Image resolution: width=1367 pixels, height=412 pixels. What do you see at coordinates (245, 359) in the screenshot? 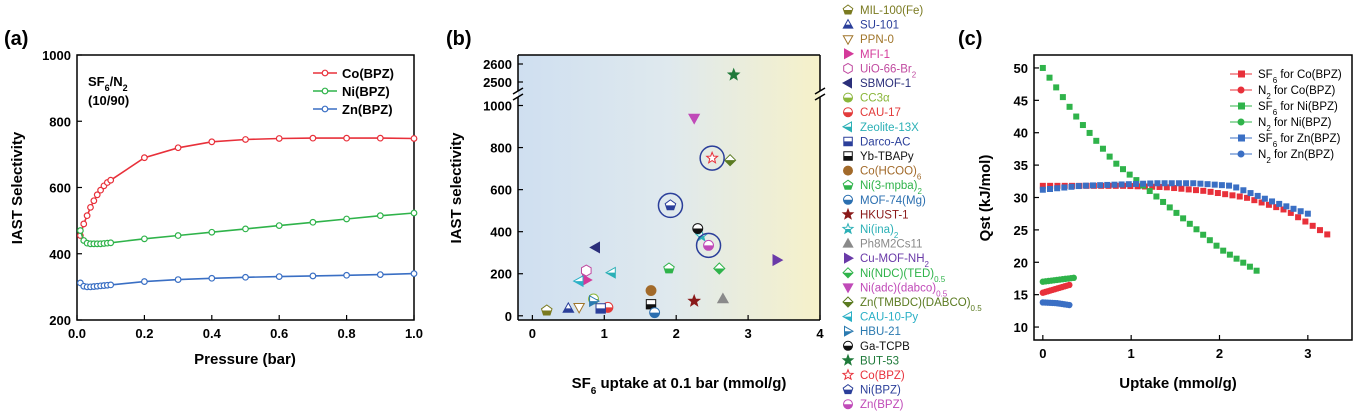
I see `x-axis-label-a: Pressure (bar)` at bounding box center [245, 359].